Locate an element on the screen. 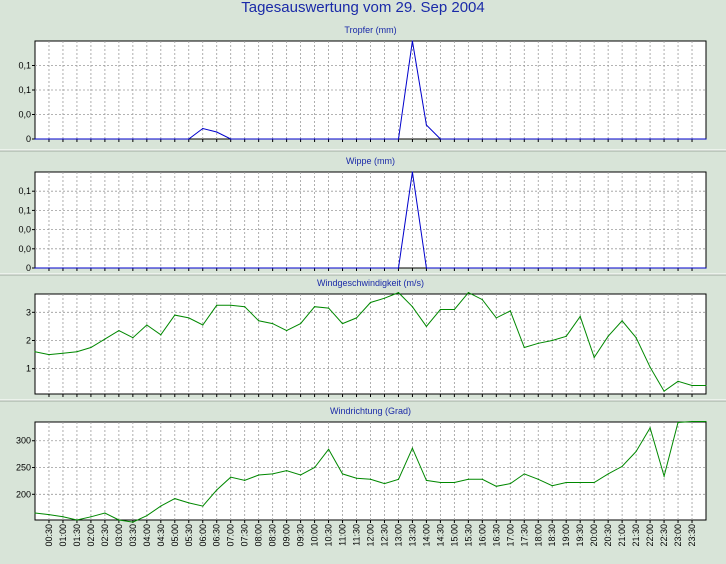 The width and height of the screenshot is (726, 564). x-tick-label: 23:00 is located at coordinates (678, 535).